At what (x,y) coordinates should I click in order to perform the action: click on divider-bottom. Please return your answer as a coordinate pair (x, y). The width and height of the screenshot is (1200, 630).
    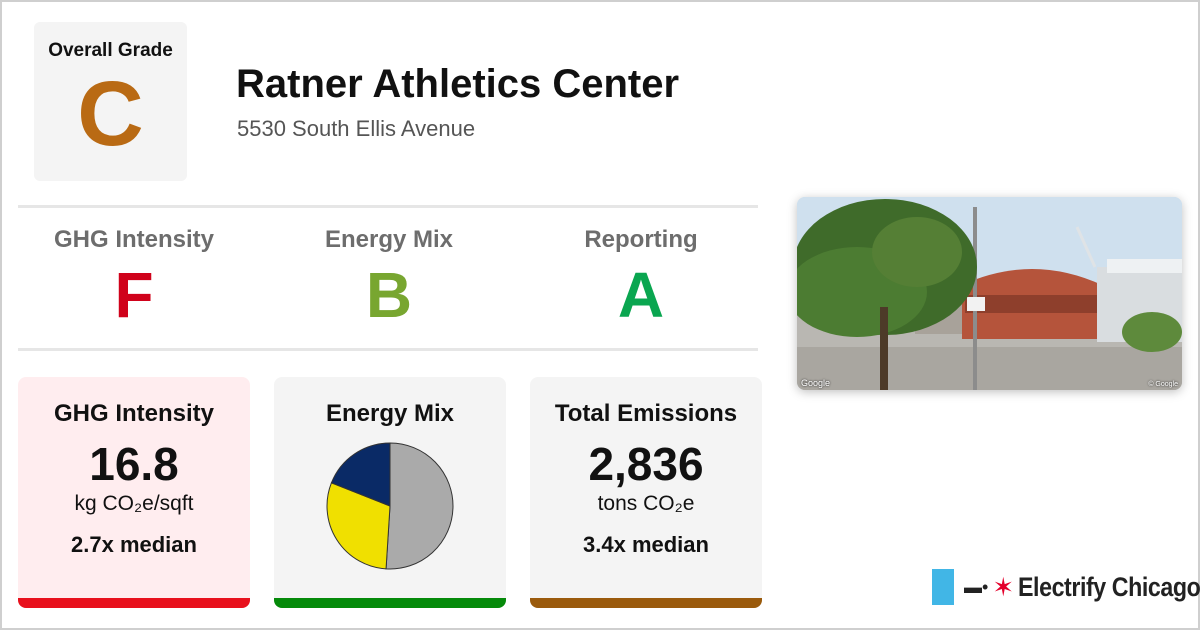
    Looking at the image, I should click on (388, 349).